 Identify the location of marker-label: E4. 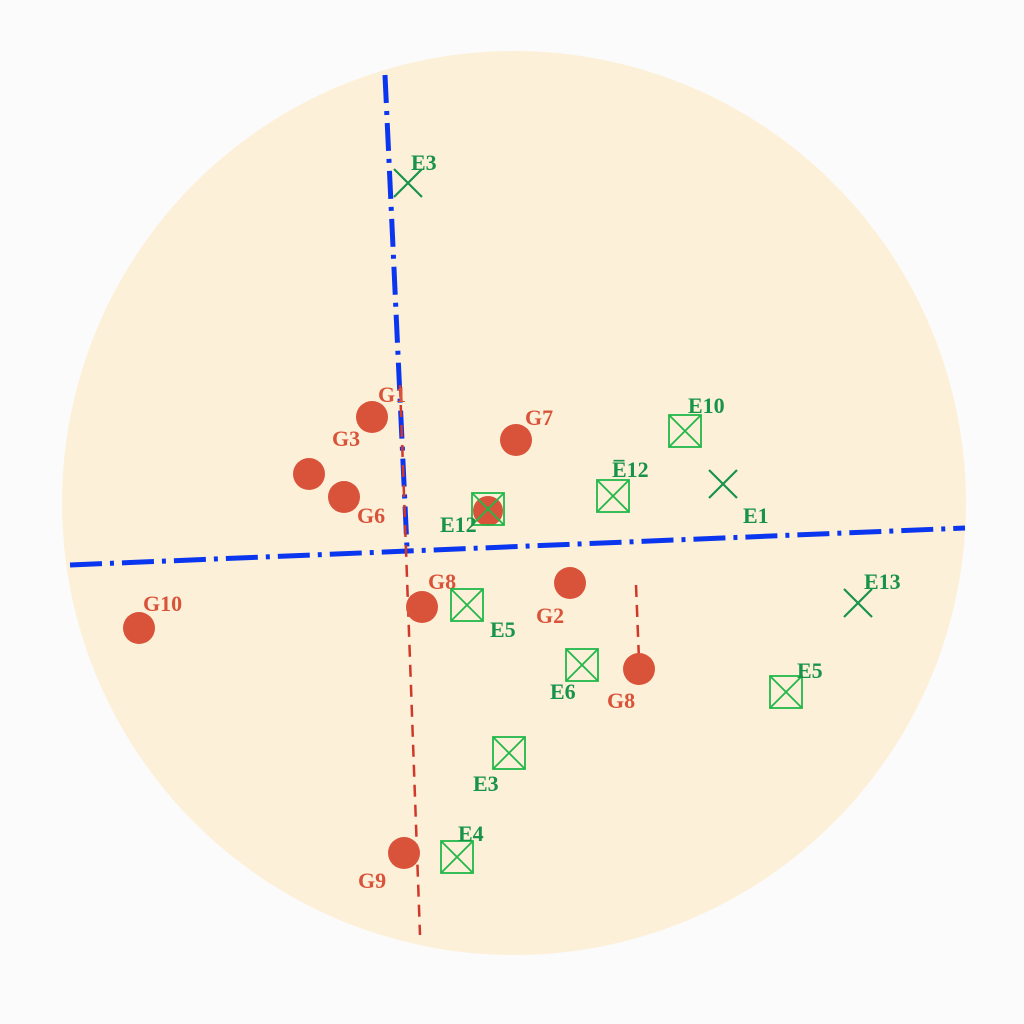
(471, 833).